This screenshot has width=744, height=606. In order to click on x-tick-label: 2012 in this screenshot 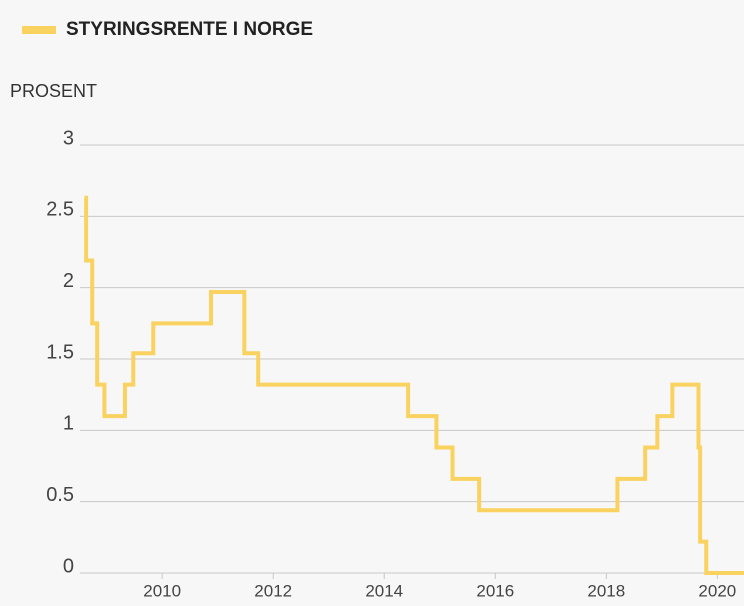, I will do `click(273, 590)`.